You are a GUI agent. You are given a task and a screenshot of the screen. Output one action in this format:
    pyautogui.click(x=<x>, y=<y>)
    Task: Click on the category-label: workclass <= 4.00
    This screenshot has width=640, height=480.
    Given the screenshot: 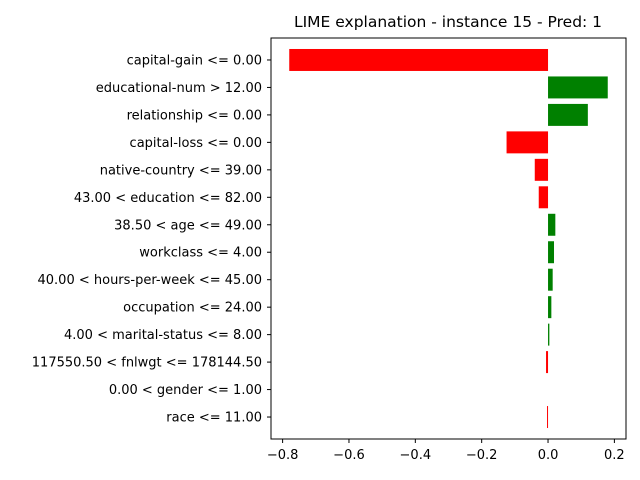 What is the action you would take?
    pyautogui.click(x=200, y=253)
    